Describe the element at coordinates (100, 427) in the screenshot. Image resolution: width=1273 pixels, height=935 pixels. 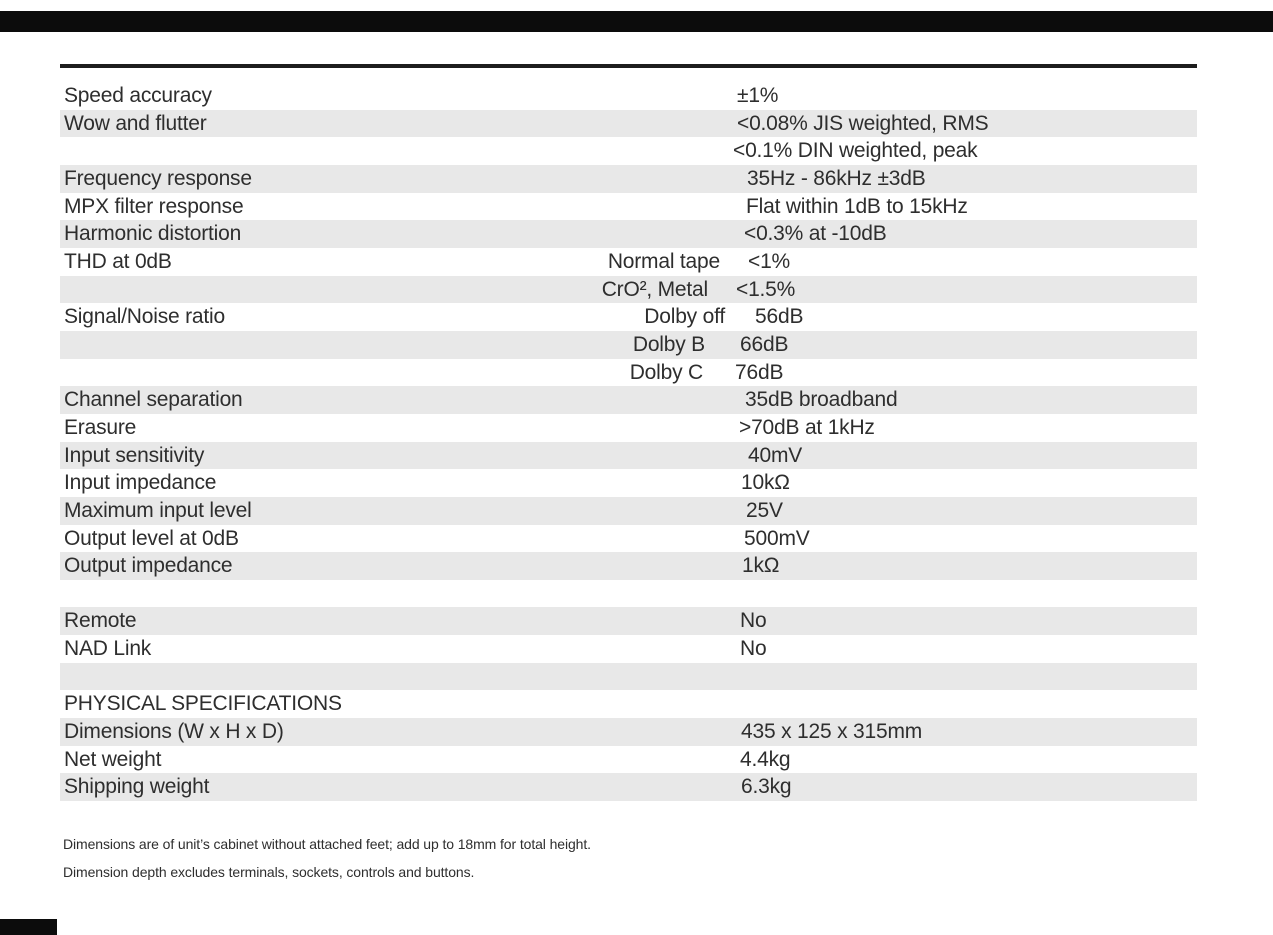
I see `spec-label: Erasure` at that location.